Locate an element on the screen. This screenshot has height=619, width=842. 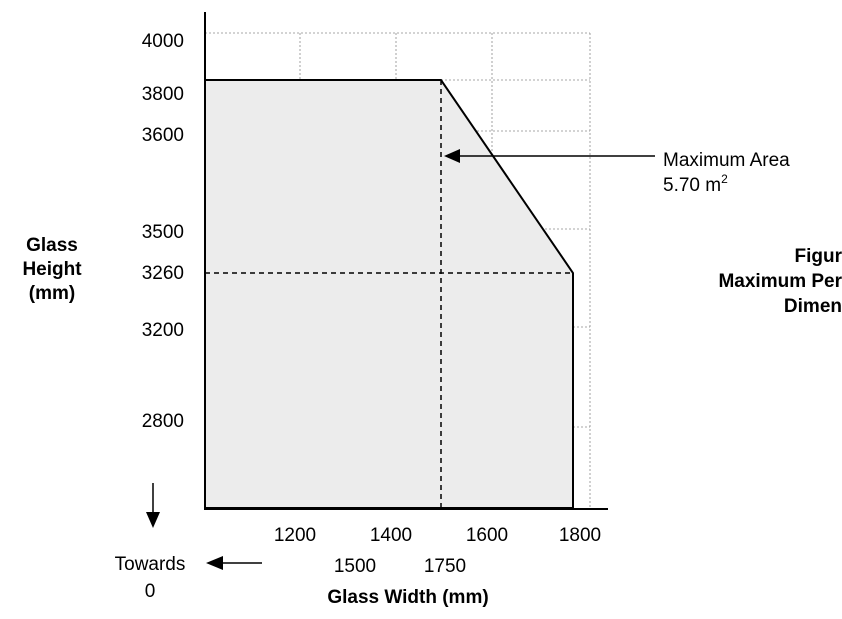
y-tick-label: 3500 is located at coordinates (163, 232).